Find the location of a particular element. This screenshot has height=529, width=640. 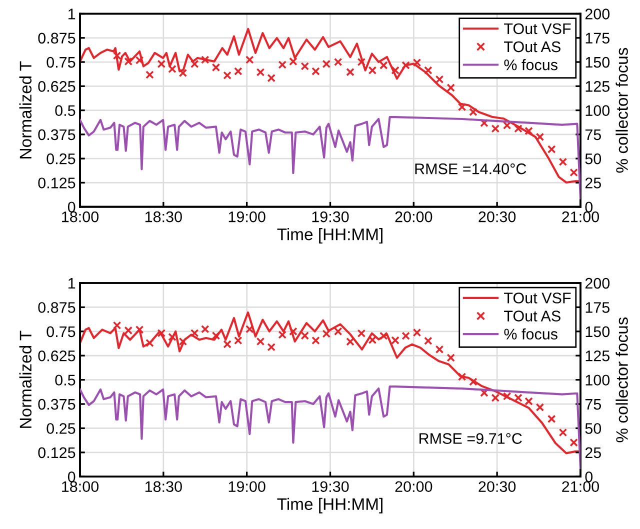

x-tick-label: 18:30 is located at coordinates (163, 486).